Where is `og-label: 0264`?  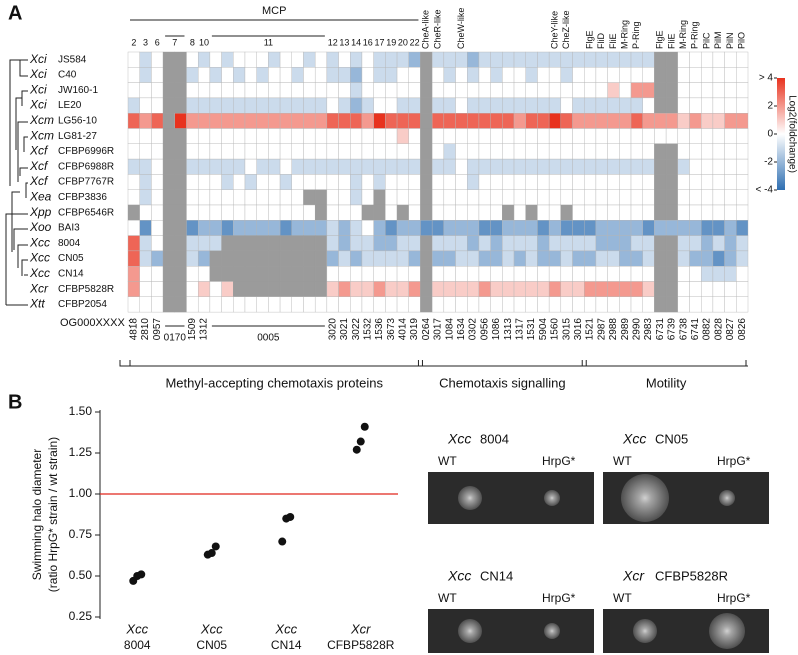 og-label: 0264 is located at coordinates (426, 329).